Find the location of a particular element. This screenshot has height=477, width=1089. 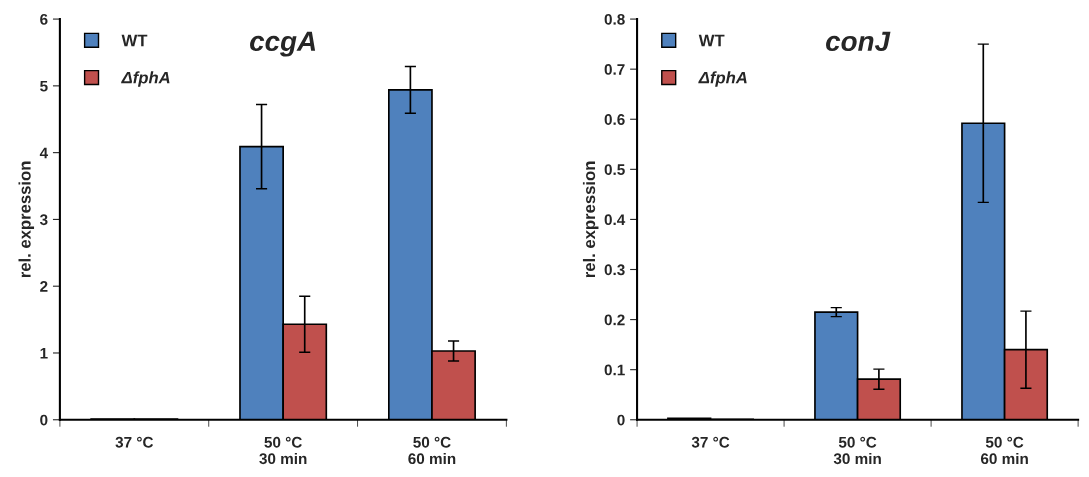

y-tick-label: 0.2 is located at coordinates (614, 320).